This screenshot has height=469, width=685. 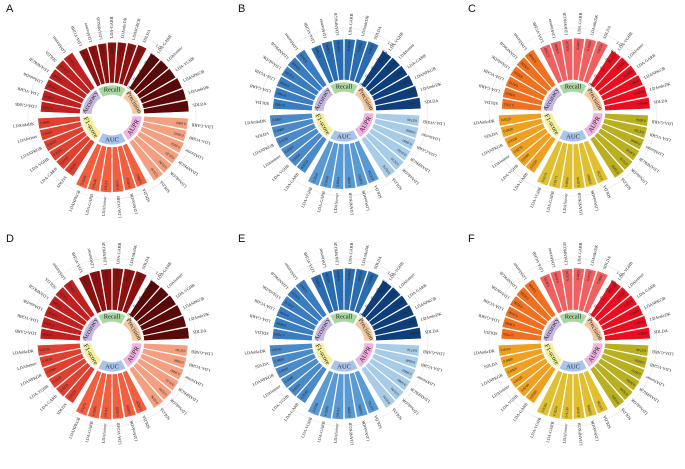 What do you see at coordinates (367, 162) in the screenshot?
I see `bar-auc-sdlda` at bounding box center [367, 162].